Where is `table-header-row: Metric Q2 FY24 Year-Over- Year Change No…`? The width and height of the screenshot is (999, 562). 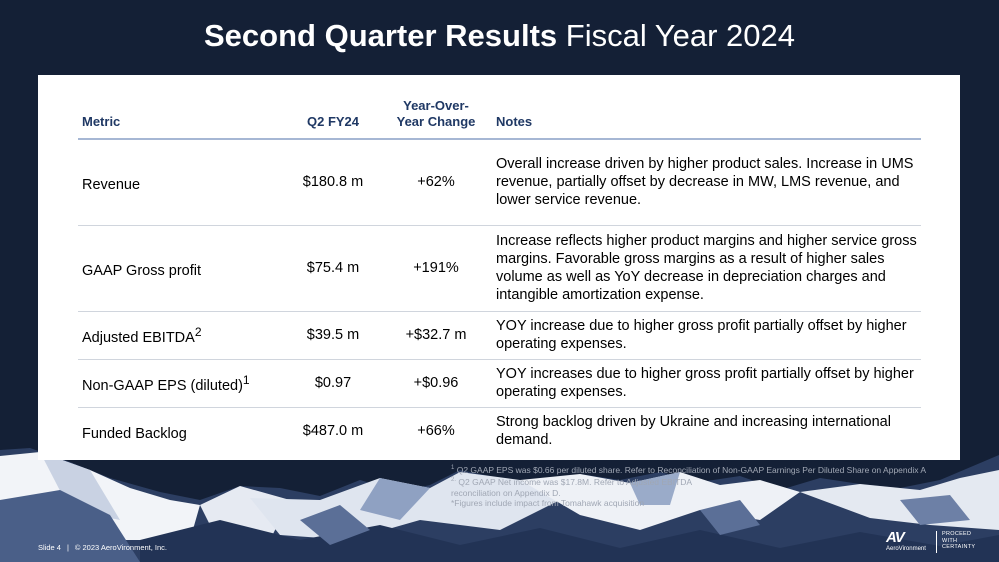 table-header-row: Metric Q2 FY24 Year-Over- Year Change No… is located at coordinates (499, 119).